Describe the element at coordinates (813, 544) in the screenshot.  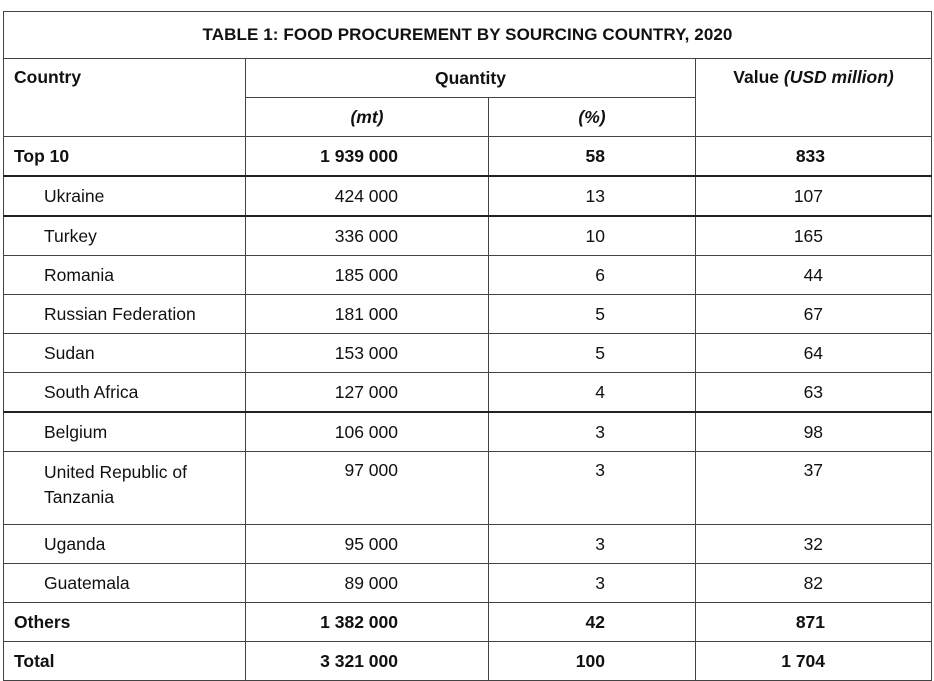
I see `value-cell: 32` at that location.